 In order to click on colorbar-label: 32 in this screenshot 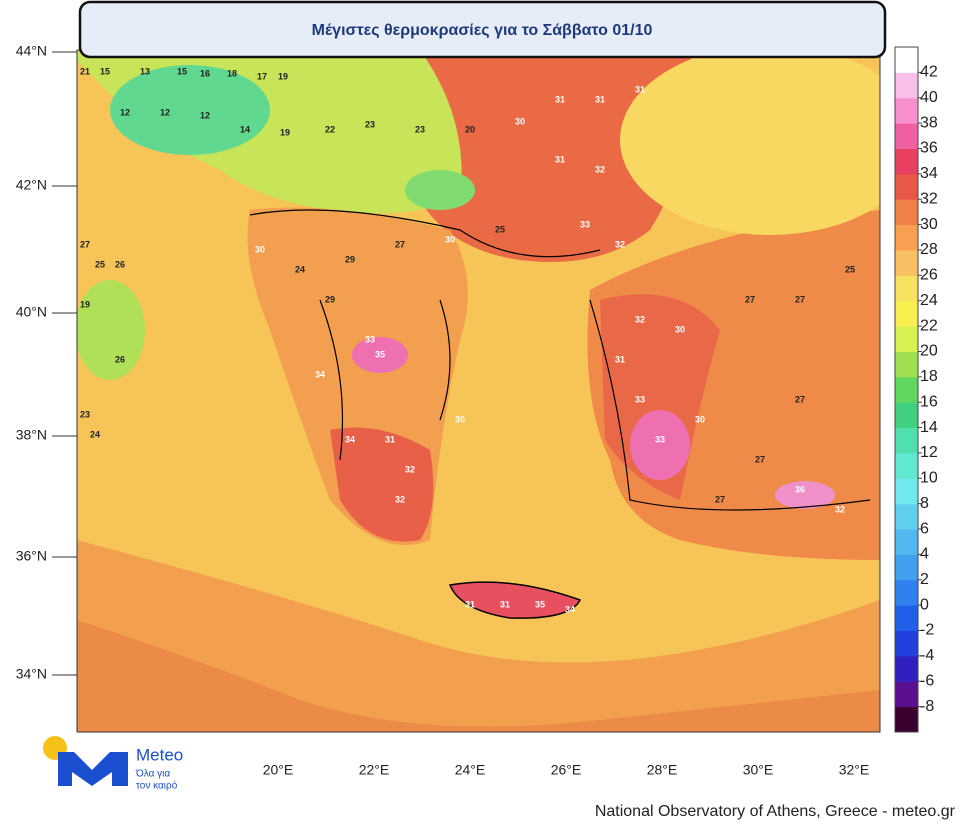, I will do `click(929, 198)`.